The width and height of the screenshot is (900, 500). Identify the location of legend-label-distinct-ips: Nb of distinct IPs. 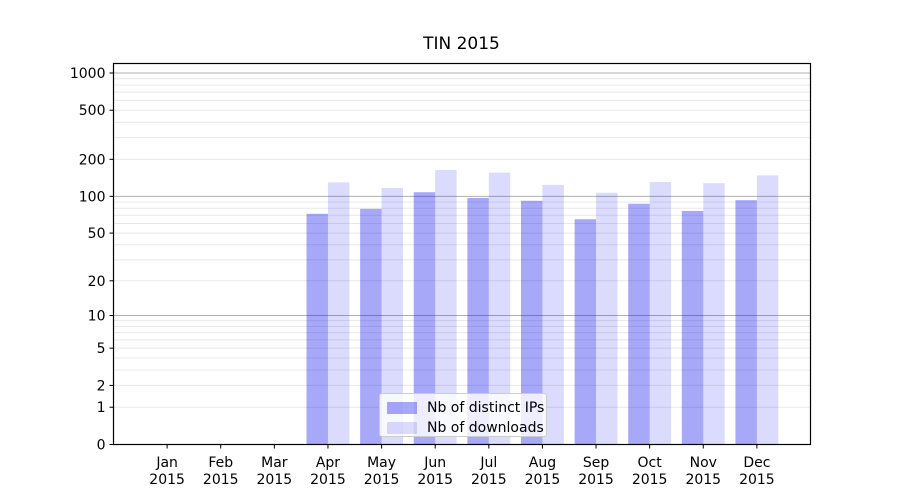
(486, 407).